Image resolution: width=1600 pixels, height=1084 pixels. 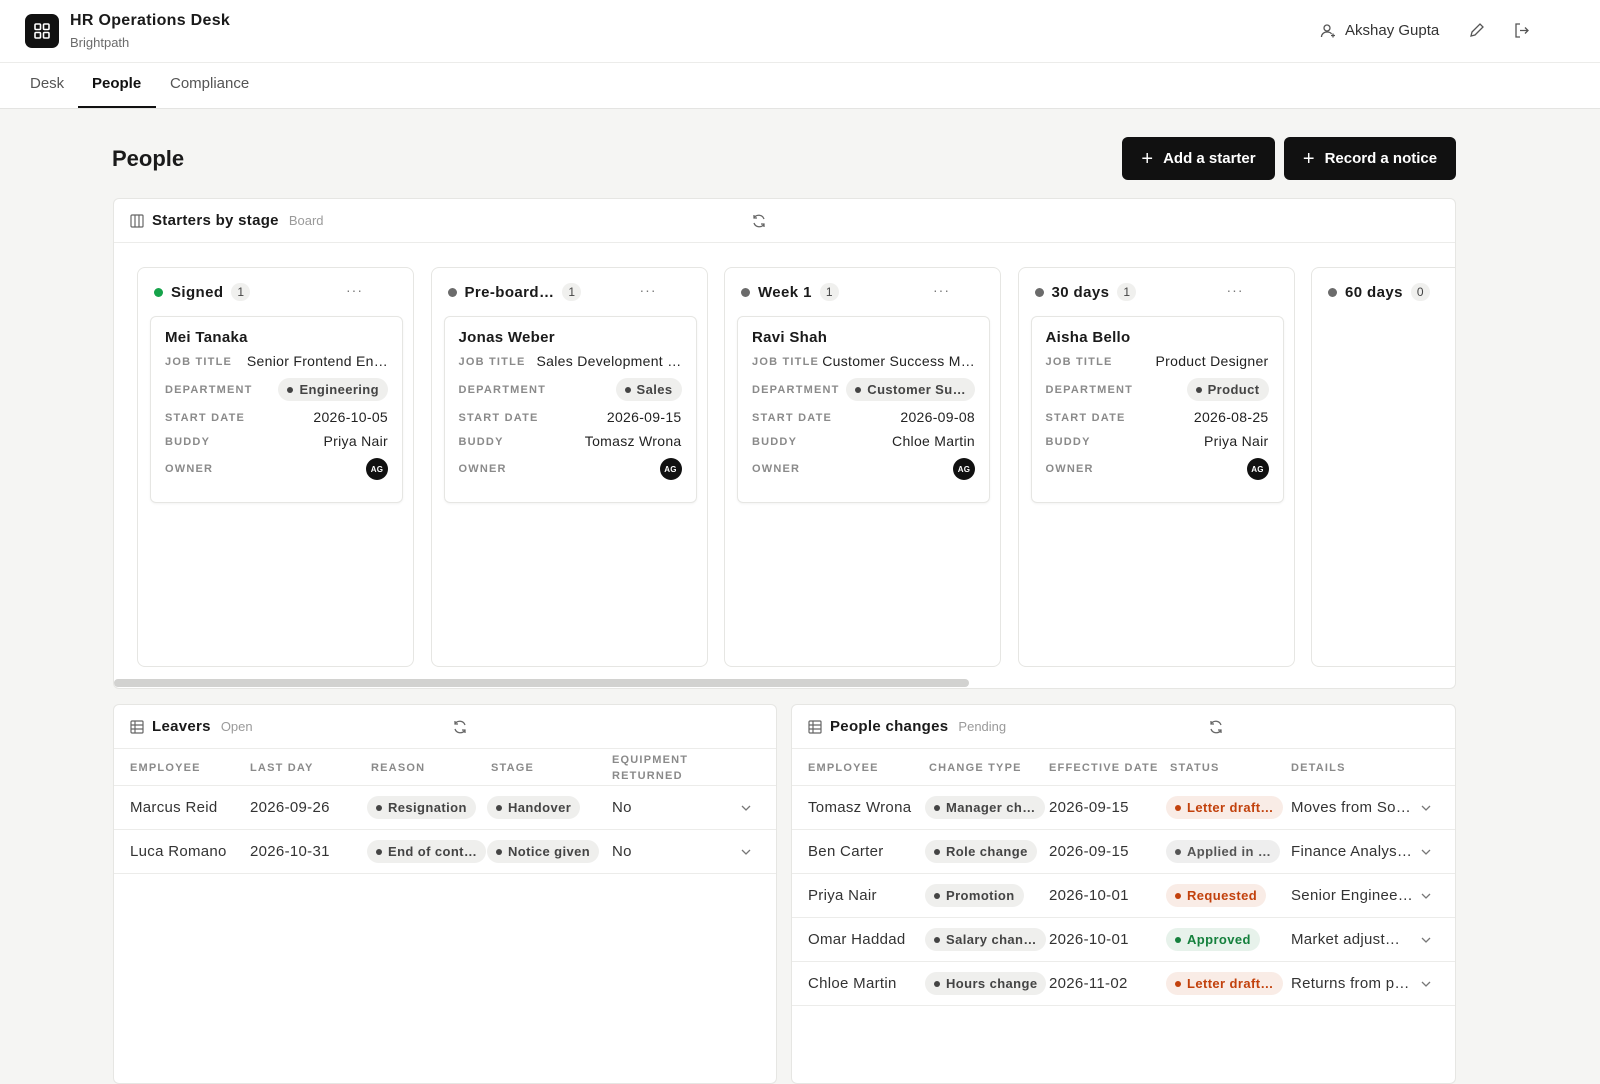 I want to click on table-cell: Omar Haddad, so click(x=857, y=939).